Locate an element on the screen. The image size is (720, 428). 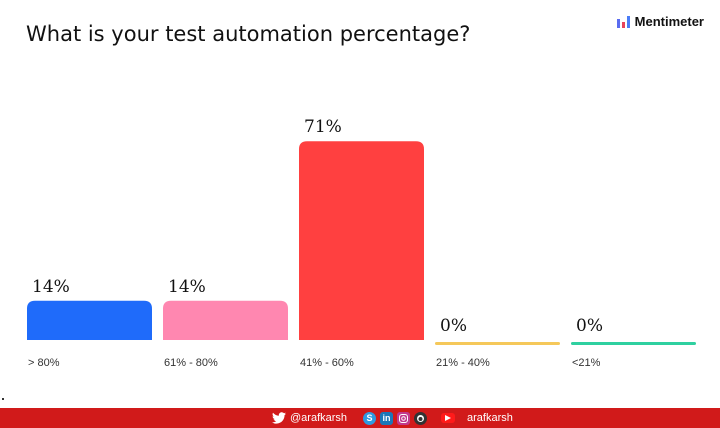
mentimeter-bars-icon is located at coordinates (623, 21).